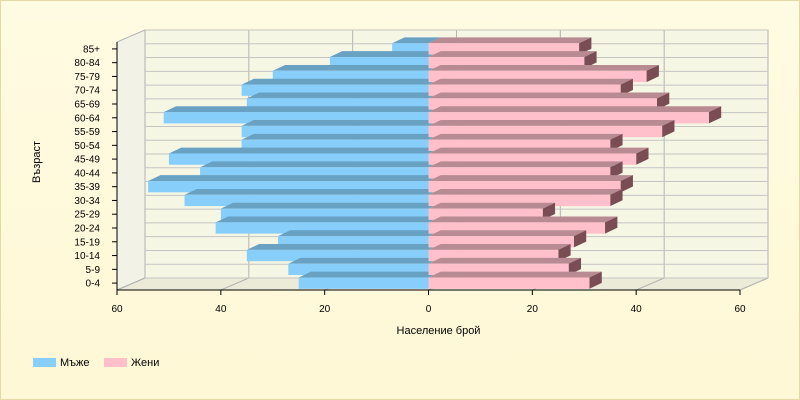 Image resolution: width=800 pixels, height=400 pixels. What do you see at coordinates (96, 363) in the screenshot?
I see `legend: Мъже Жени` at bounding box center [96, 363].